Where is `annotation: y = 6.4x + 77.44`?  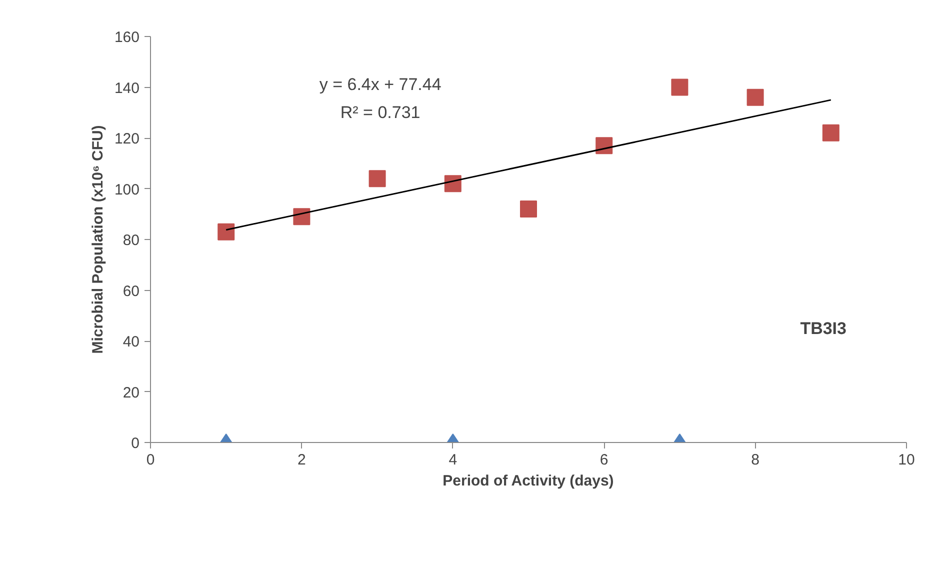 annotation: y = 6.4x + 77.44 is located at coordinates (380, 84).